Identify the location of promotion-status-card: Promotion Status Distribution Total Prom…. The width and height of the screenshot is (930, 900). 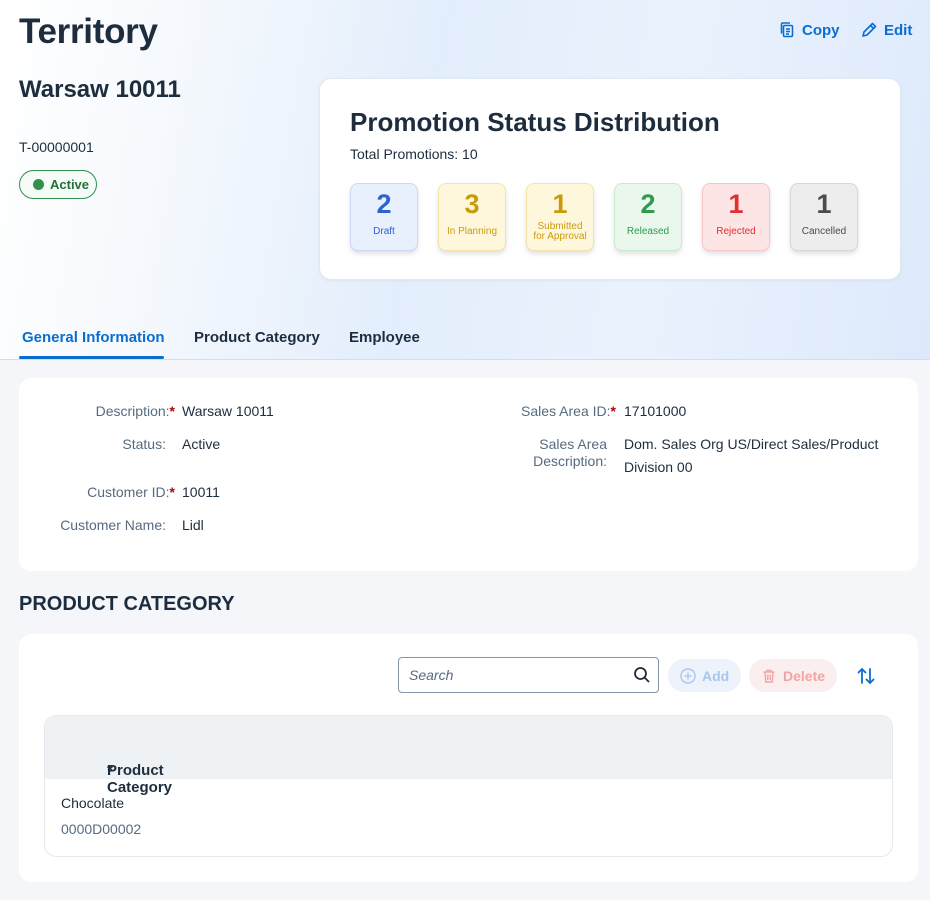
(610, 179).